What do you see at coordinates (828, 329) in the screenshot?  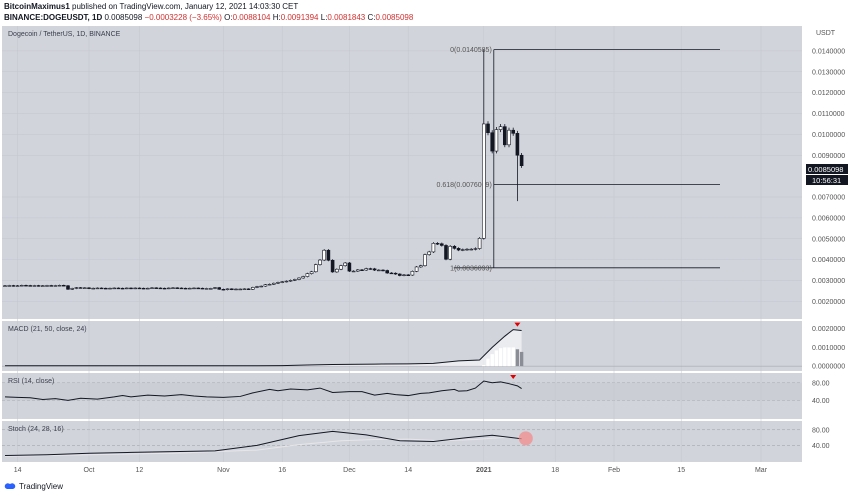 I see `macd-tick-label: 0.0020000` at bounding box center [828, 329].